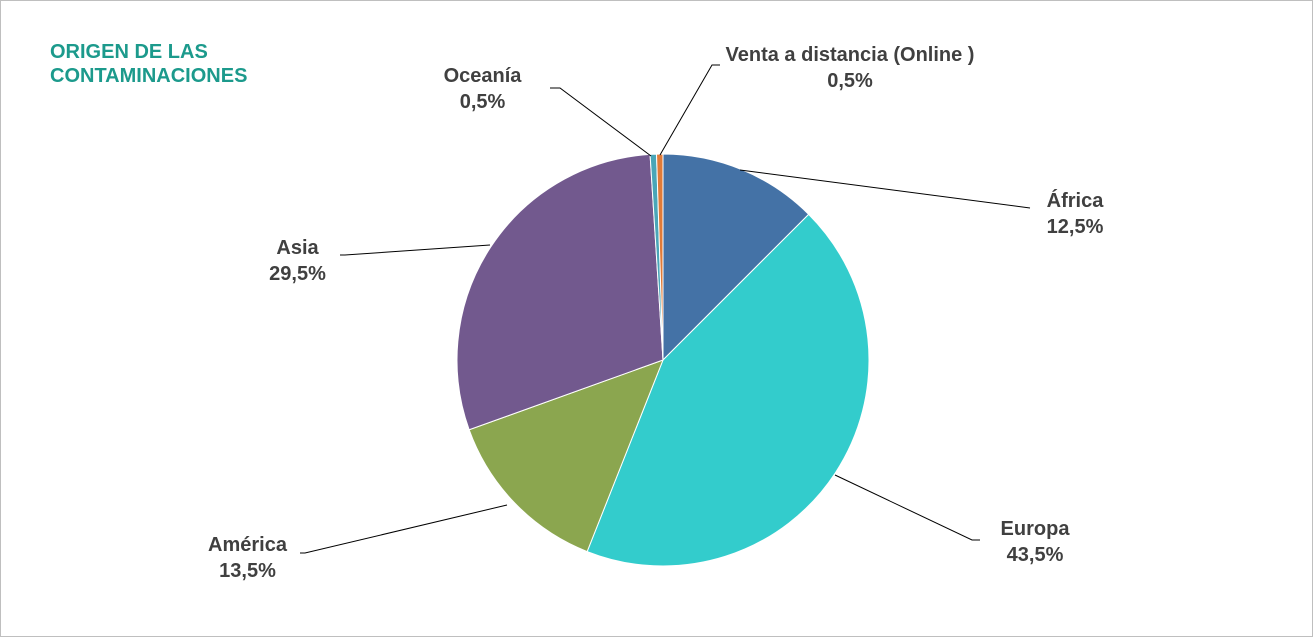 The width and height of the screenshot is (1313, 637). What do you see at coordinates (297, 248) in the screenshot?
I see `label-name: Asia` at bounding box center [297, 248].